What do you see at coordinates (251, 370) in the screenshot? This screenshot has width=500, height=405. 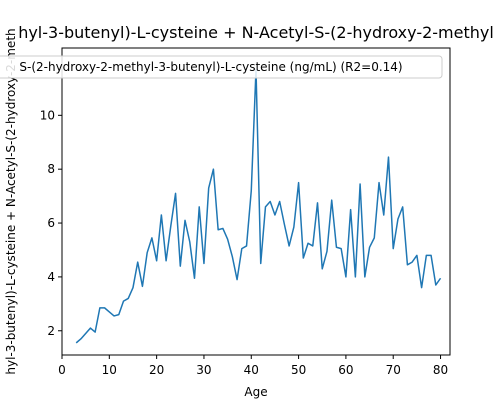 I see `x-tick-label: 40` at bounding box center [251, 370].